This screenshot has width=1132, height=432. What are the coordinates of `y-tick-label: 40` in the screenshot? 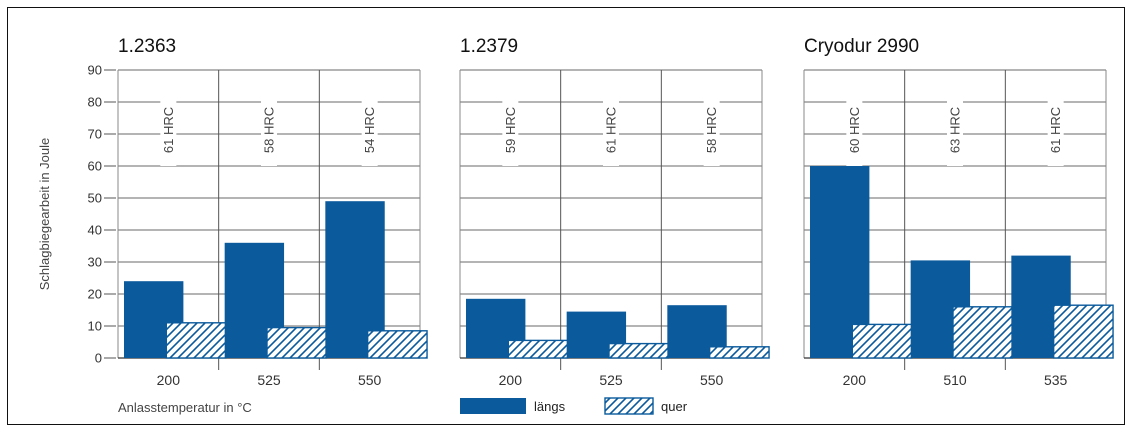 It's located at (95, 230).